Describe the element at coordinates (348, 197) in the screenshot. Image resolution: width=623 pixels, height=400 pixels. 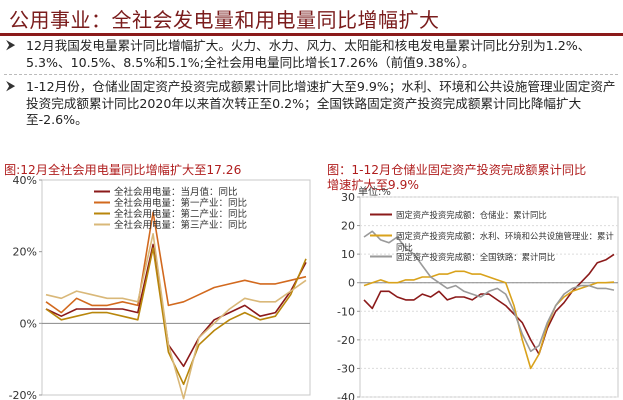
I see `y-tick-label: 30` at that location.